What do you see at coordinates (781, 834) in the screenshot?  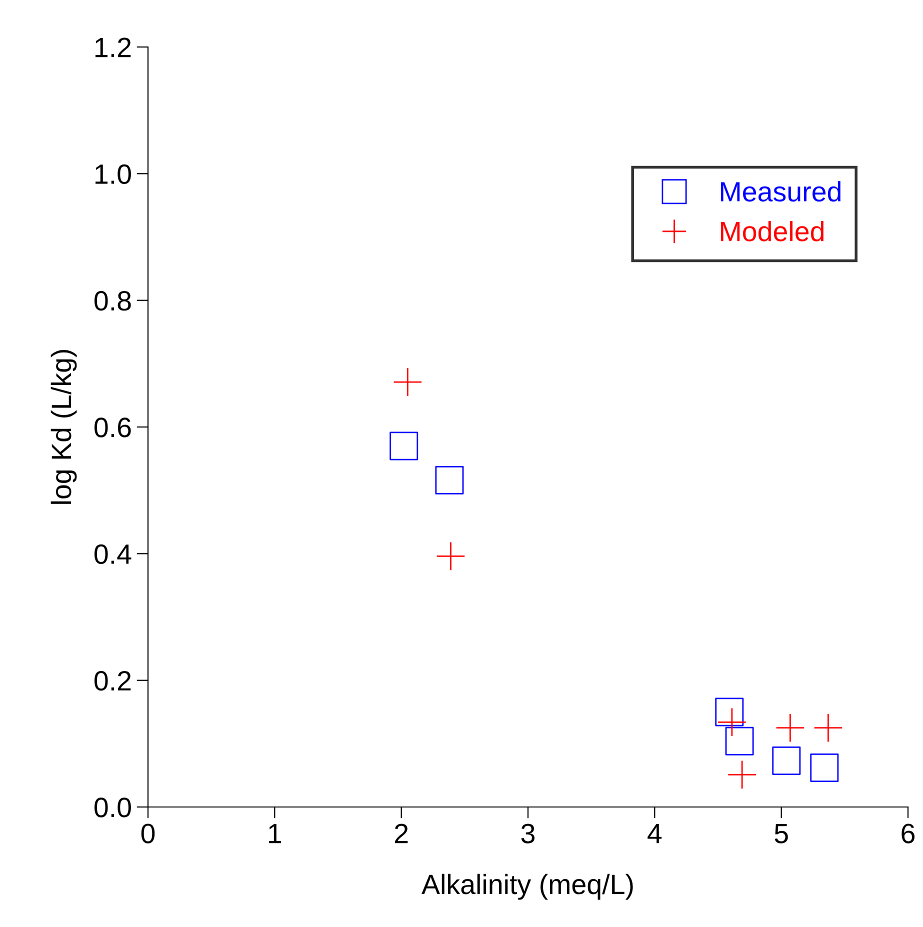 I see `x-tick-label: 5` at bounding box center [781, 834].